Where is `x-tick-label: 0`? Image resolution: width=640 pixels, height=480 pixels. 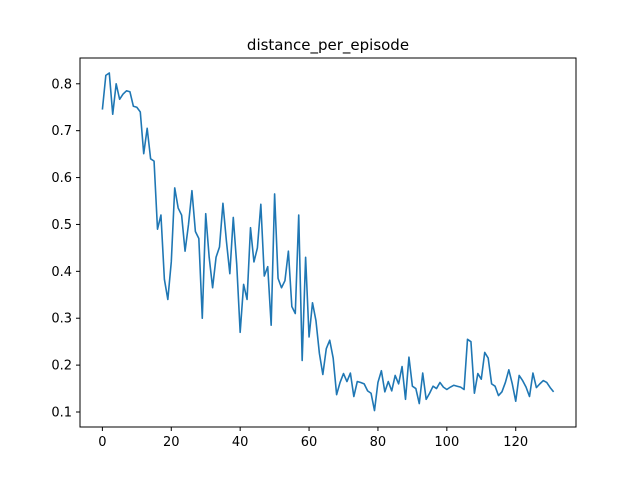 x-tick-label: 0 is located at coordinates (102, 442).